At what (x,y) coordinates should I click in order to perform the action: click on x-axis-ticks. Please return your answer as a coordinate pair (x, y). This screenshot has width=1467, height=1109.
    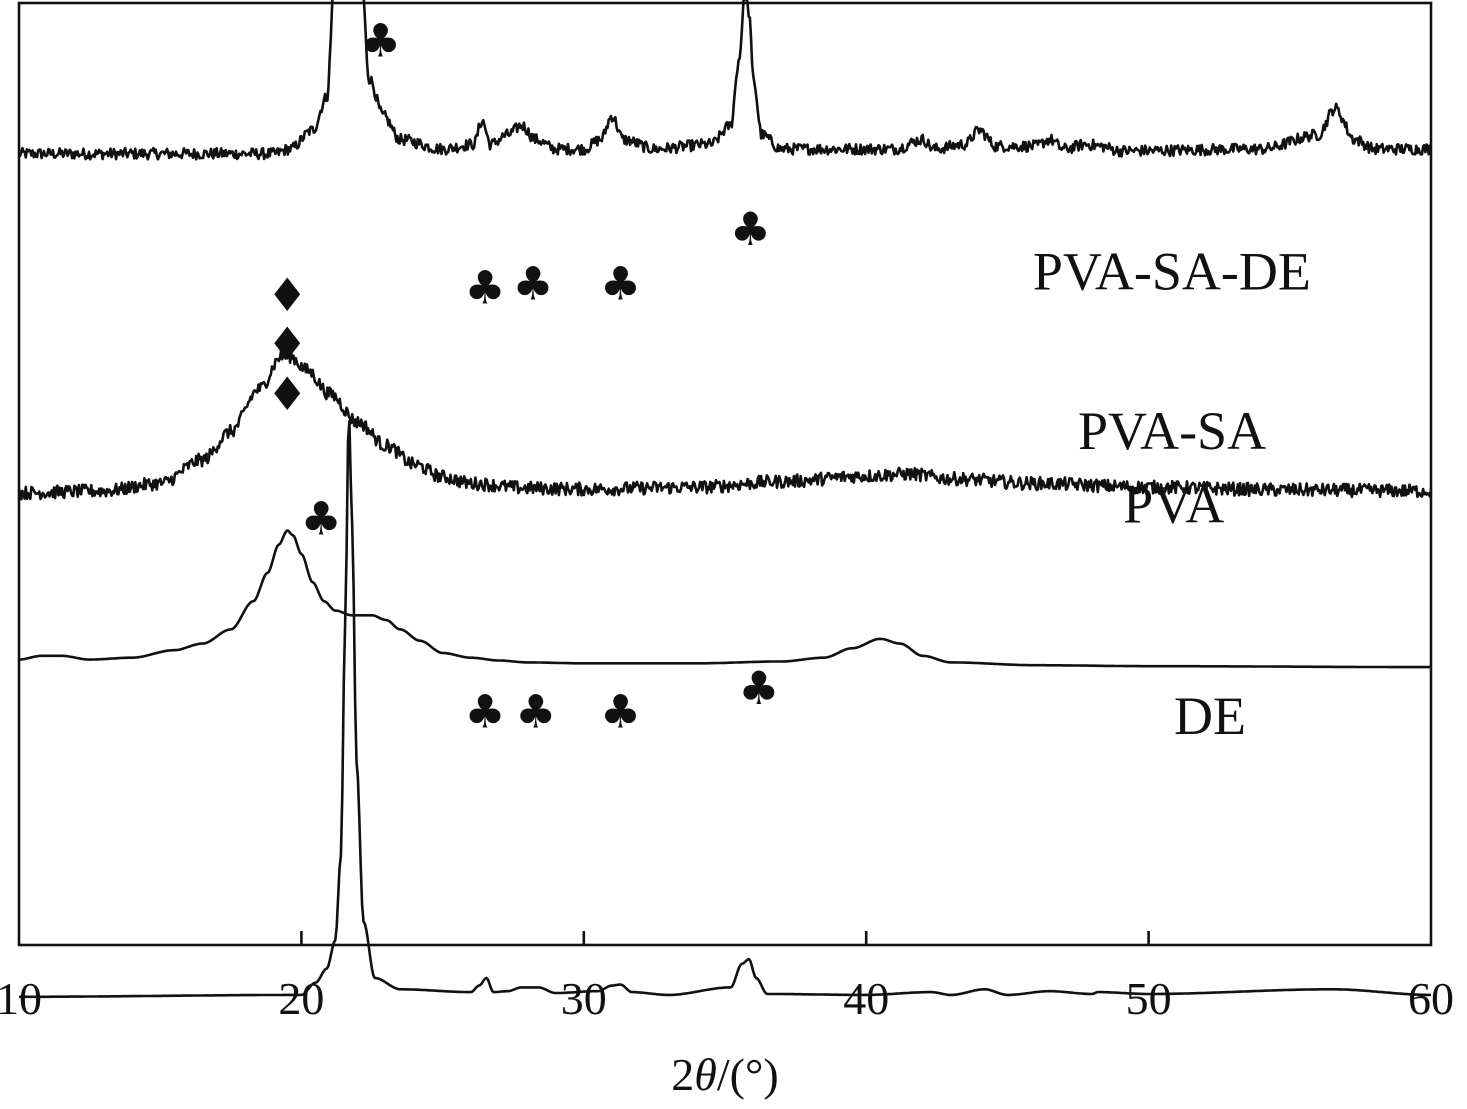
    Looking at the image, I should click on (725, 938).